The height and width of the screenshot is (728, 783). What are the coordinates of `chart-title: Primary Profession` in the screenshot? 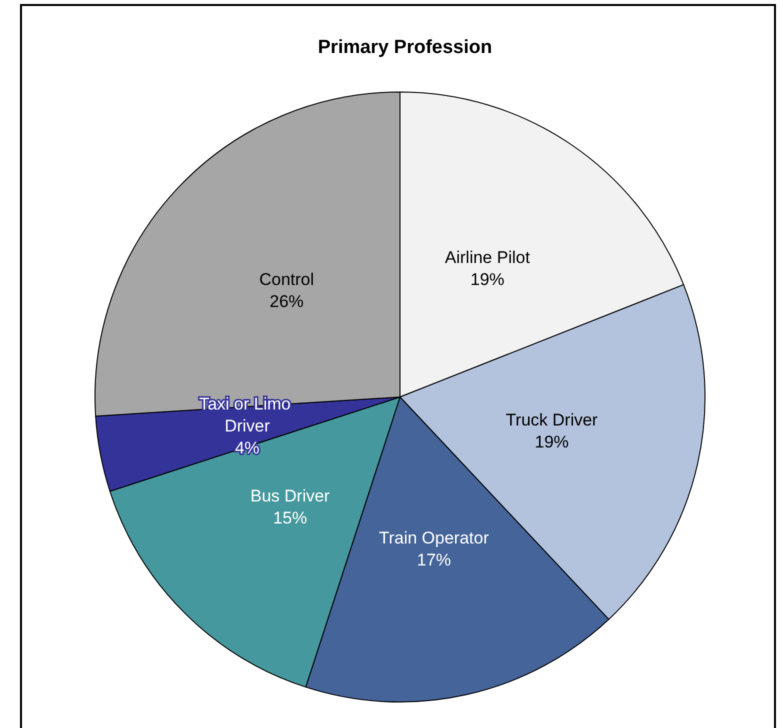 It's located at (405, 47).